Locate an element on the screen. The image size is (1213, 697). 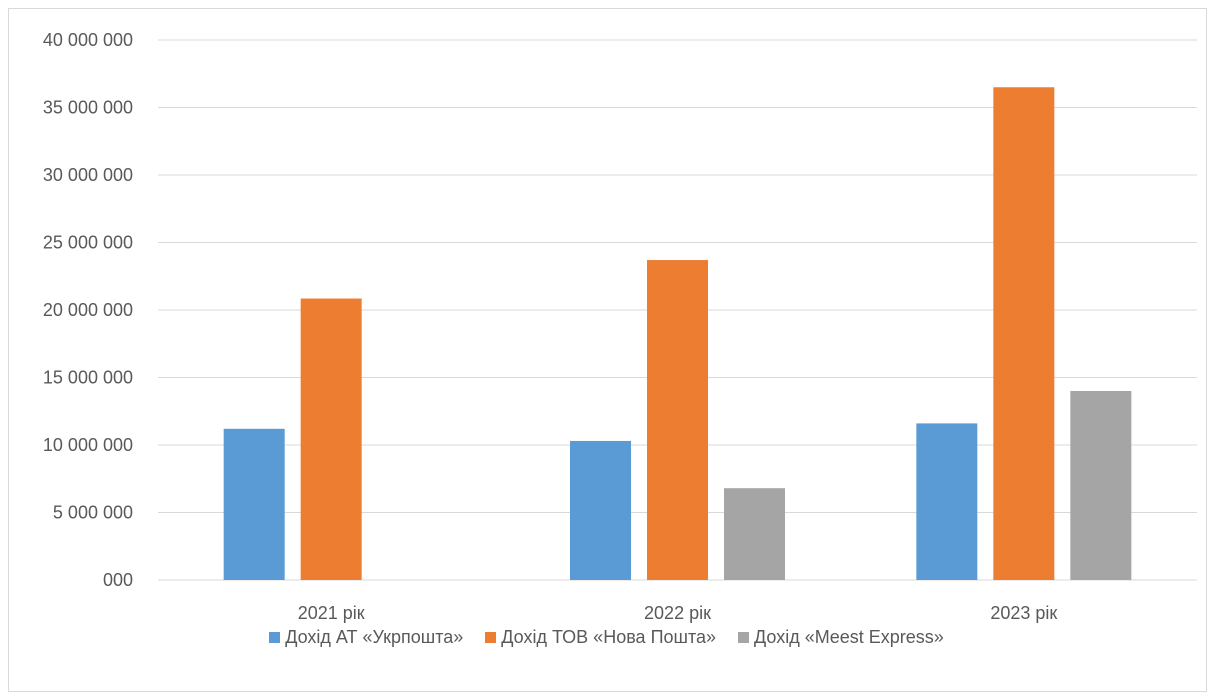
y-tick-label: 30 000 000 is located at coordinates (88, 175).